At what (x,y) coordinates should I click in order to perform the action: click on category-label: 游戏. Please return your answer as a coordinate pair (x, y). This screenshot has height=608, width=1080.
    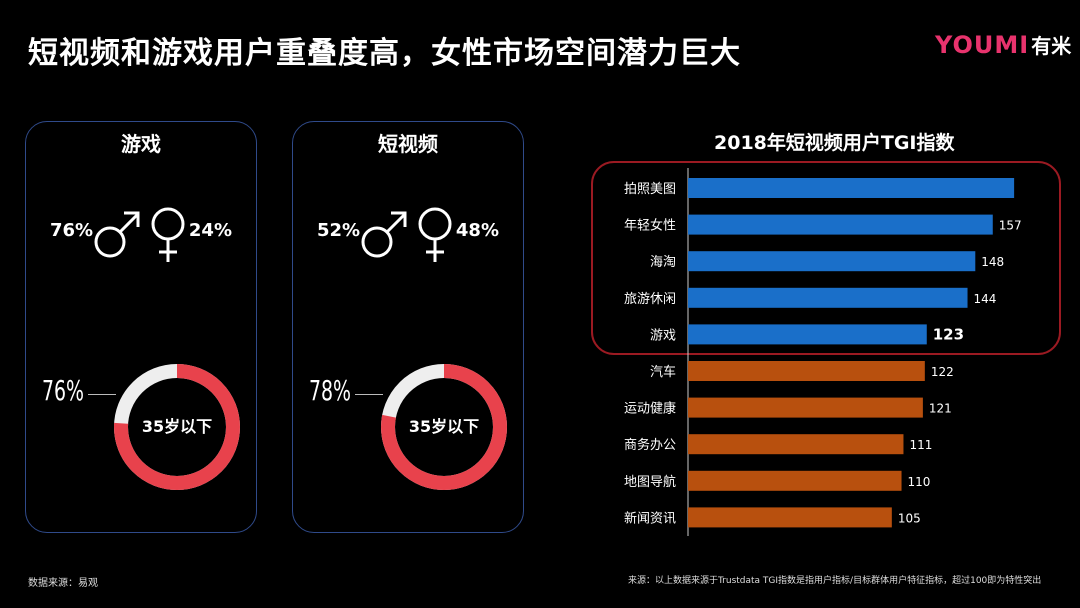
    Looking at the image, I should click on (663, 335).